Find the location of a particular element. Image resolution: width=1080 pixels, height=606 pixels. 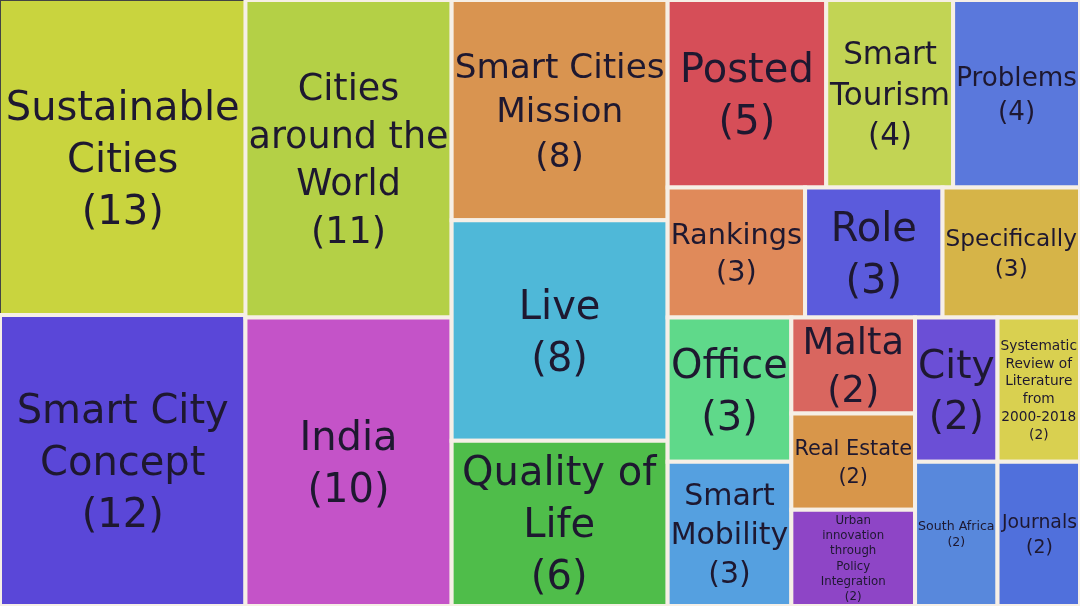

category-label: Quality of Life is located at coordinates (560, 497).